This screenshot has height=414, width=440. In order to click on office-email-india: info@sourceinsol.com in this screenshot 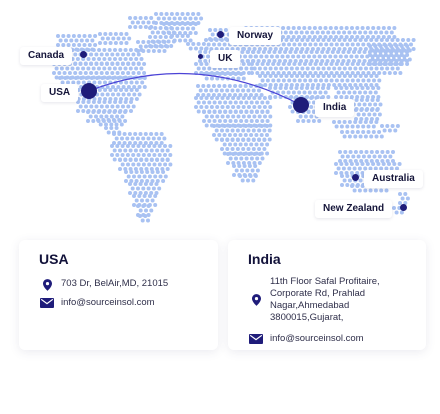, I will do `click(306, 339)`.